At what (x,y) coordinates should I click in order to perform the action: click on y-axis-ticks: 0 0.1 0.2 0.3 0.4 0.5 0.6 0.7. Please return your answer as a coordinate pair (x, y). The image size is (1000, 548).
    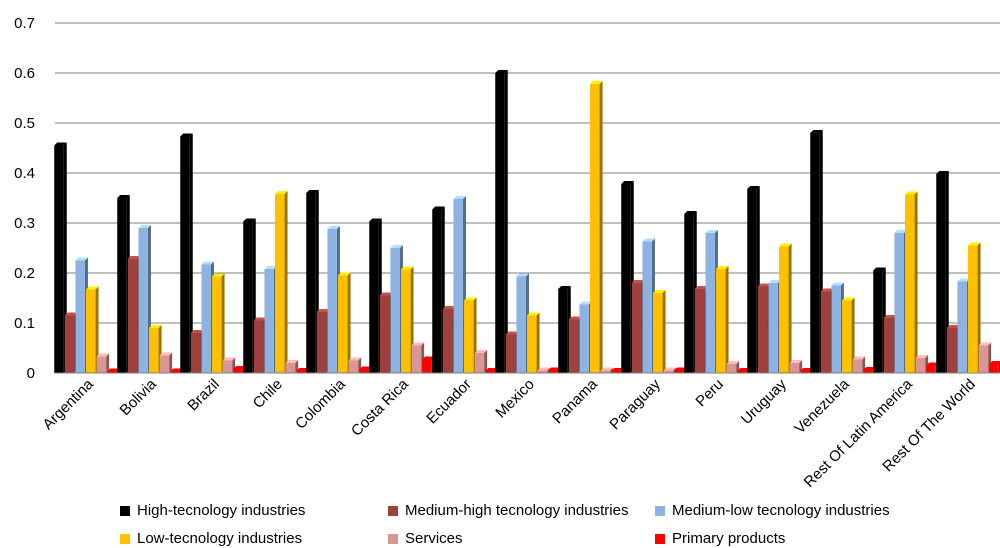
    Looking at the image, I should click on (24, 198).